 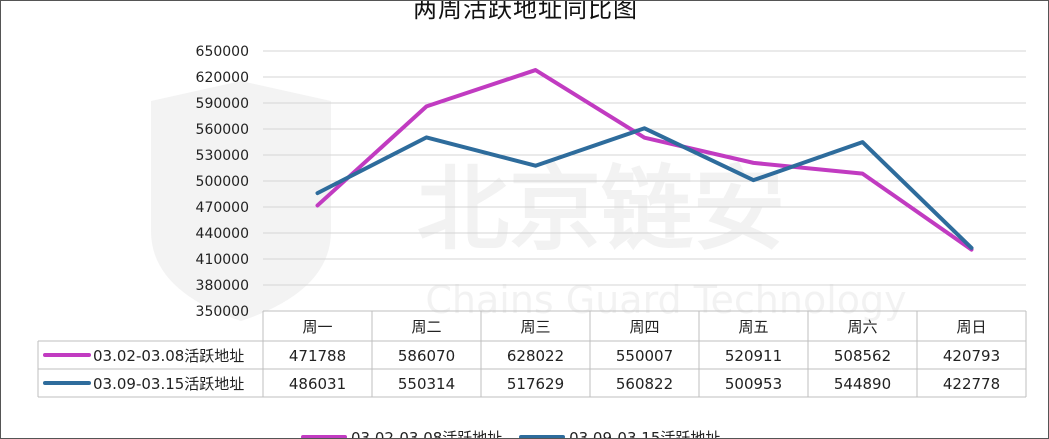 What do you see at coordinates (644, 384) in the screenshot?
I see `table-cell-value: 560822` at bounding box center [644, 384].